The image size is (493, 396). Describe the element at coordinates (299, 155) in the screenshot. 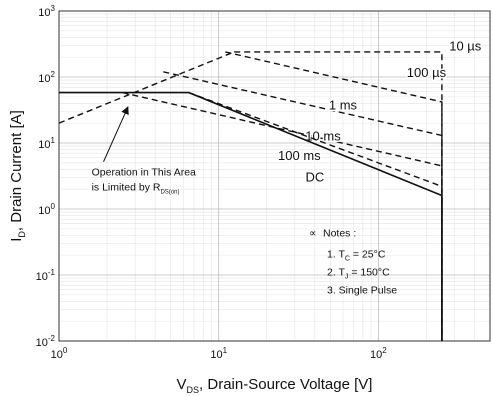

I see `series-label-4: 100 ms` at that location.